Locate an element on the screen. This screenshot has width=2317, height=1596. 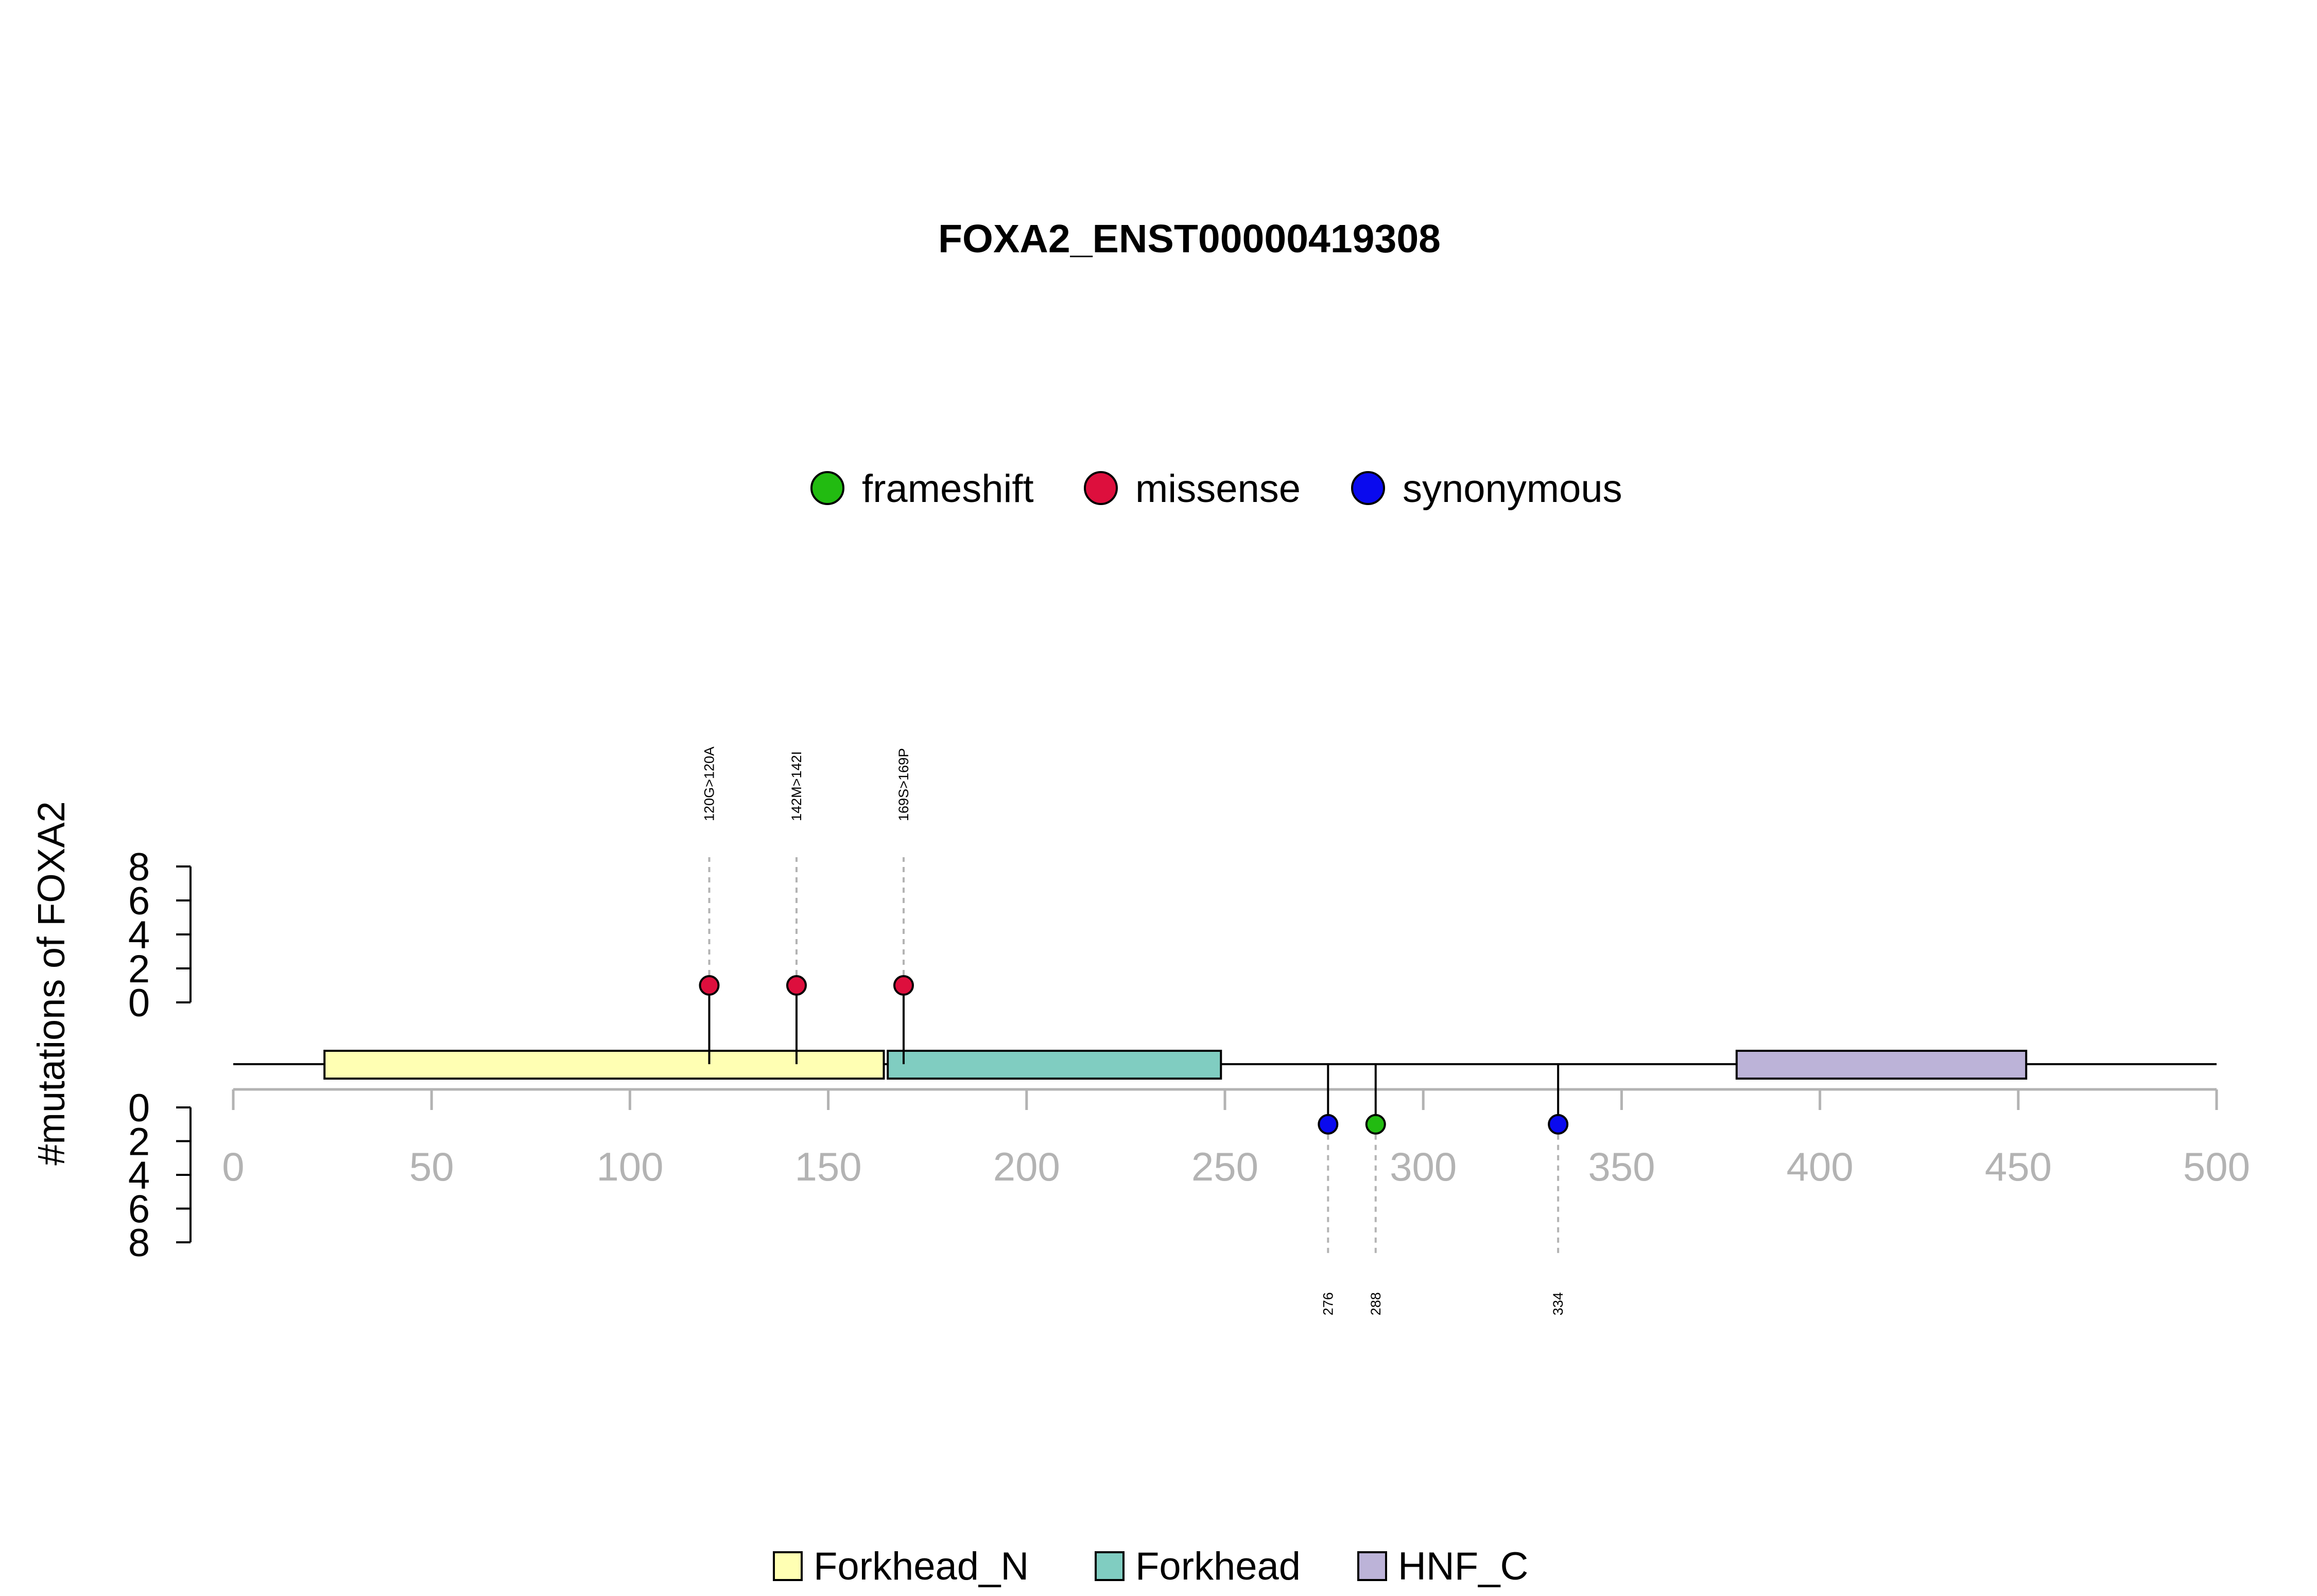
lower-y-tick-label: 2 is located at coordinates (139, 1142).